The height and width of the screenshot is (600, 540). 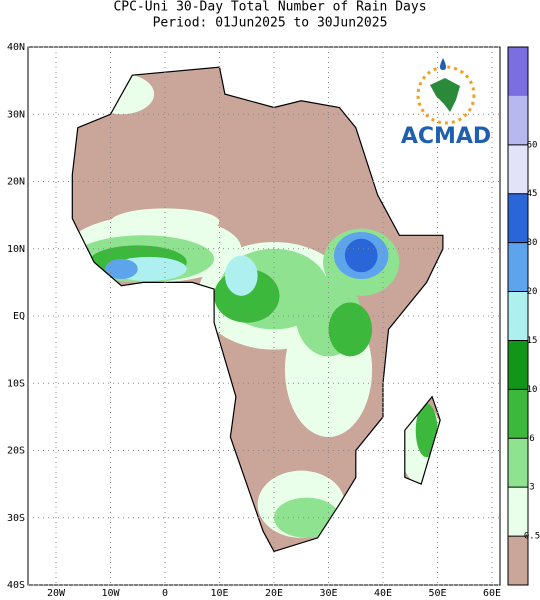 I want to click on colorbar-label: 0.5, so click(x=532, y=537).